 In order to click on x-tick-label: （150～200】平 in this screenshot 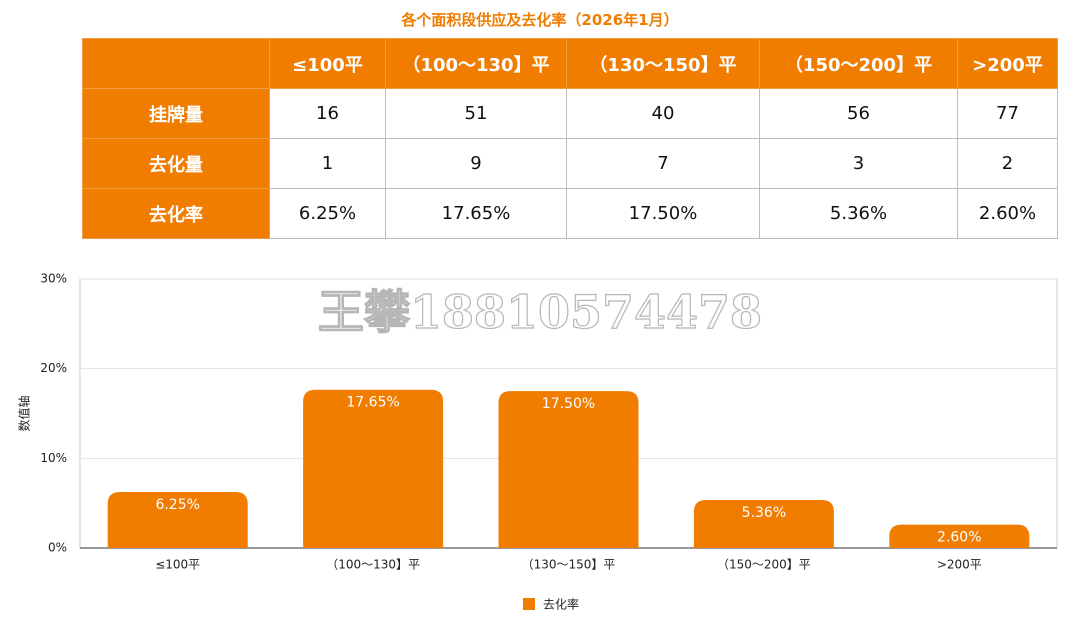, I will do `click(764, 565)`.